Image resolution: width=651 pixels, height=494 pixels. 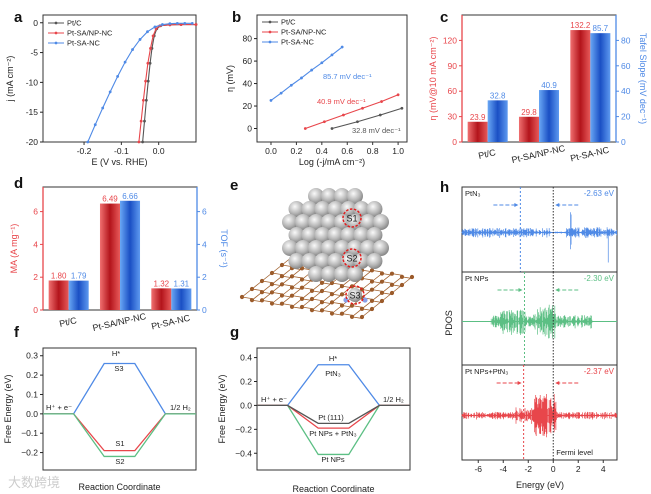 I want to click on site-label: S3, so click(x=354, y=296).